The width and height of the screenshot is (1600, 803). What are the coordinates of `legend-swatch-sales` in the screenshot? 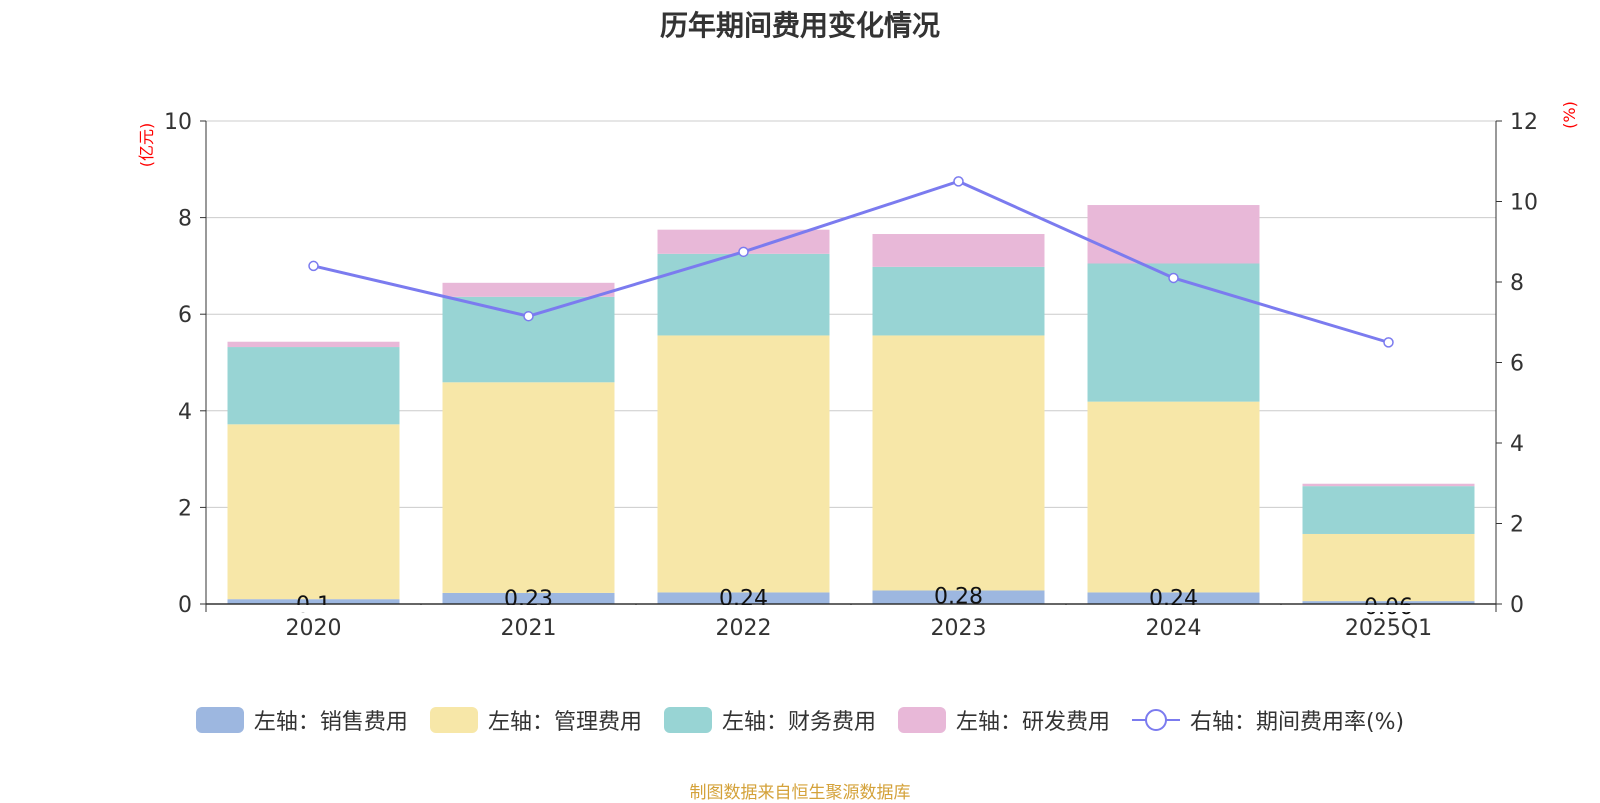 It's located at (219, 720).